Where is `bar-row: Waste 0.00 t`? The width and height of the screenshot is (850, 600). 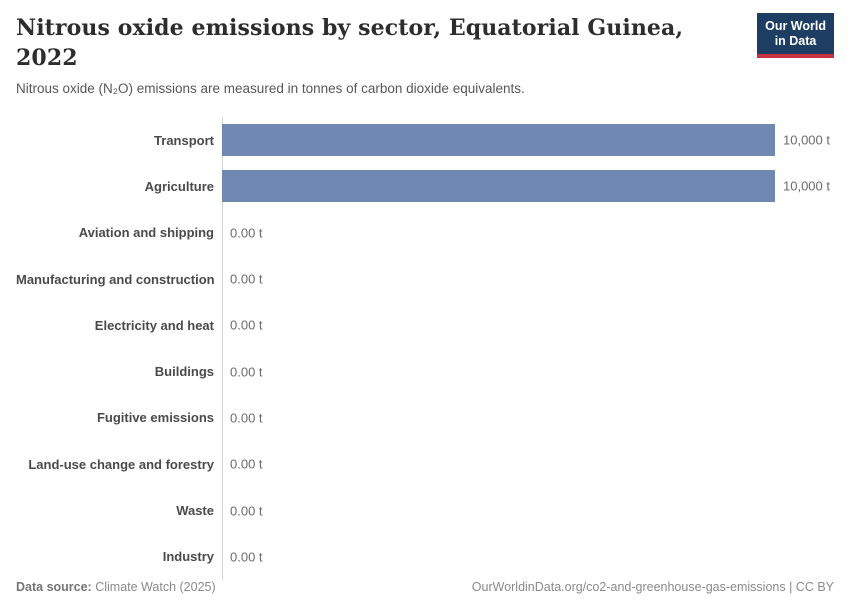 bar-row: Waste 0.00 t is located at coordinates (425, 510).